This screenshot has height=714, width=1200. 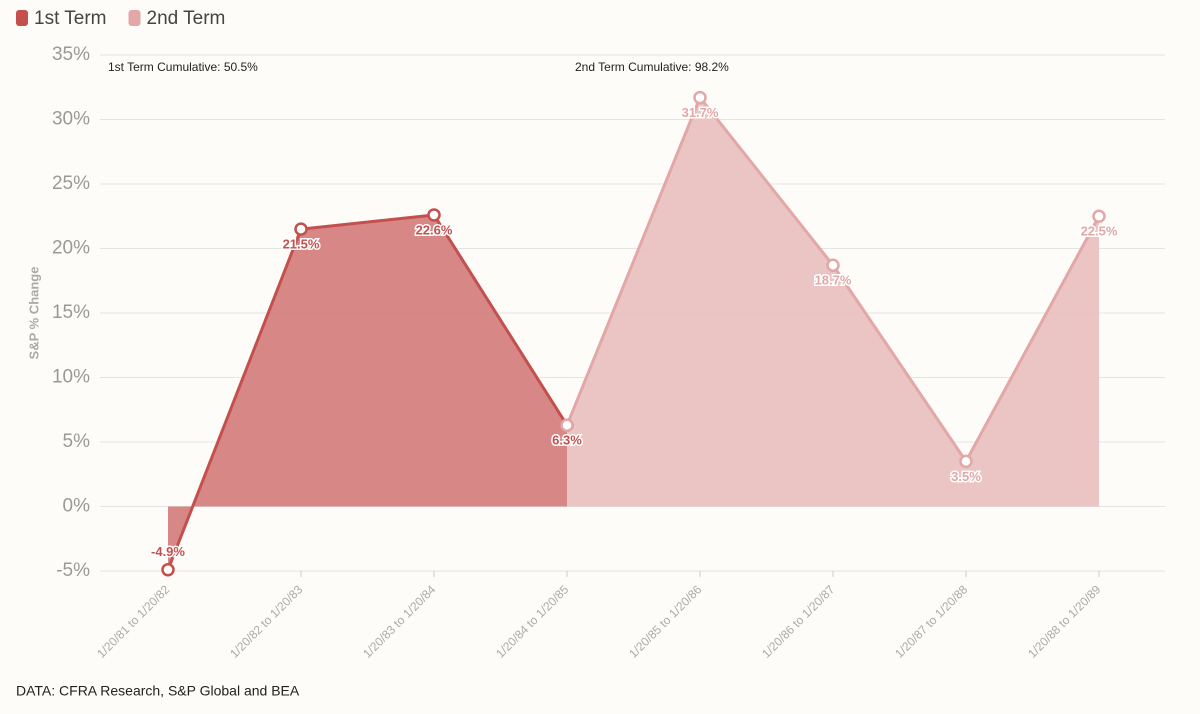 What do you see at coordinates (652, 67) in the screenshot?
I see `annotation: 2nd Term Cumulative: 98.2%` at bounding box center [652, 67].